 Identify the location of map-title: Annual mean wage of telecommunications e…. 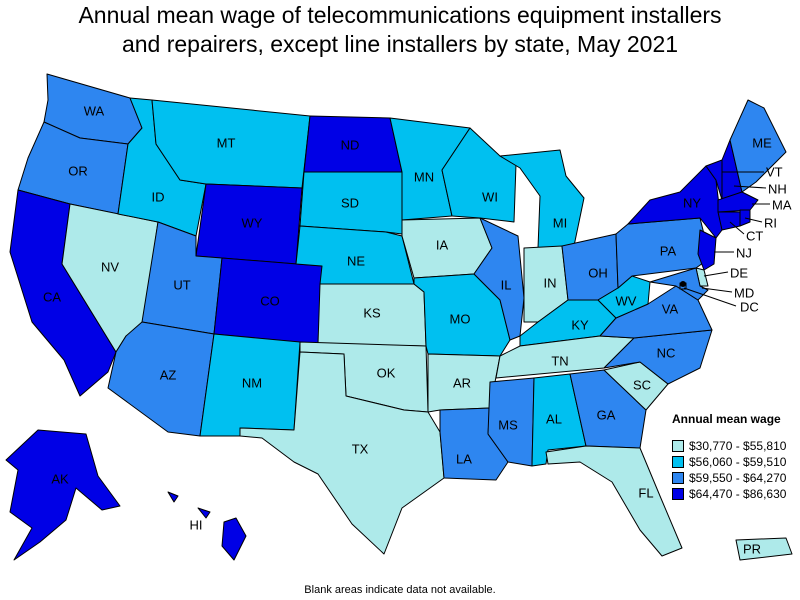
(400, 30).